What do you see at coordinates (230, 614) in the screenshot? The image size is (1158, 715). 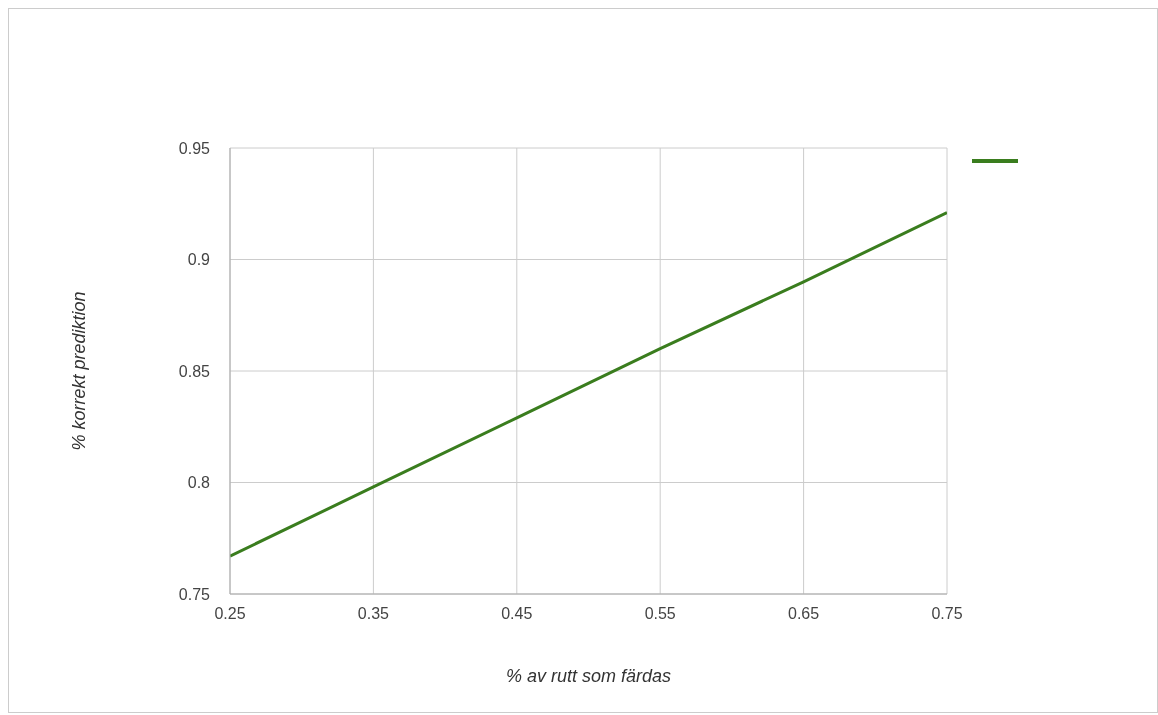 I see `x-tick-label: 0.25` at bounding box center [230, 614].